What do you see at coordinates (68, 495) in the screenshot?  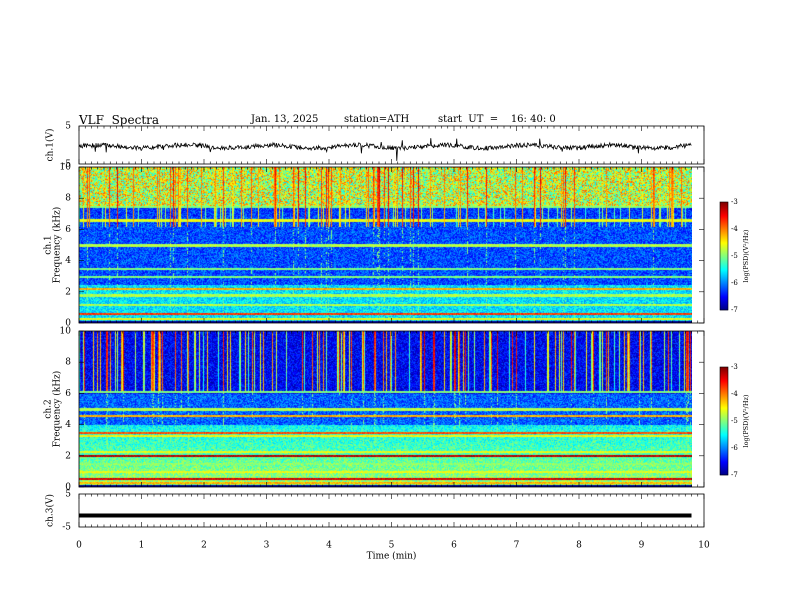 I see `y-tick-label: 5` at bounding box center [68, 495].